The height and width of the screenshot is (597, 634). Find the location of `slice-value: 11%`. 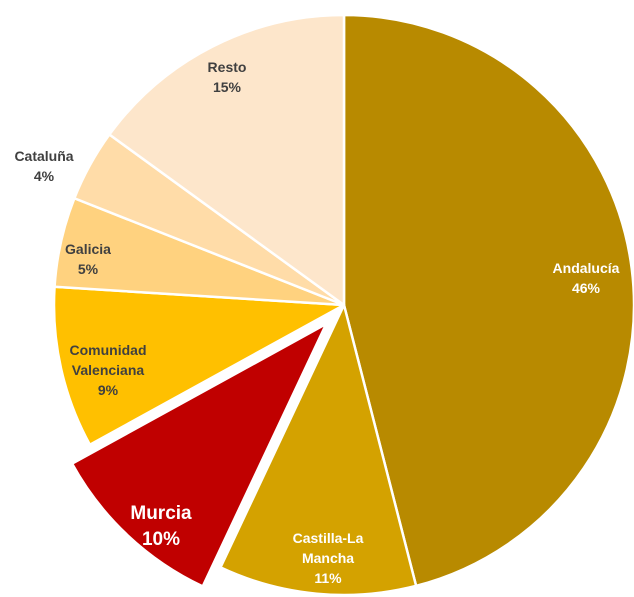

slice-value: 11% is located at coordinates (328, 578).